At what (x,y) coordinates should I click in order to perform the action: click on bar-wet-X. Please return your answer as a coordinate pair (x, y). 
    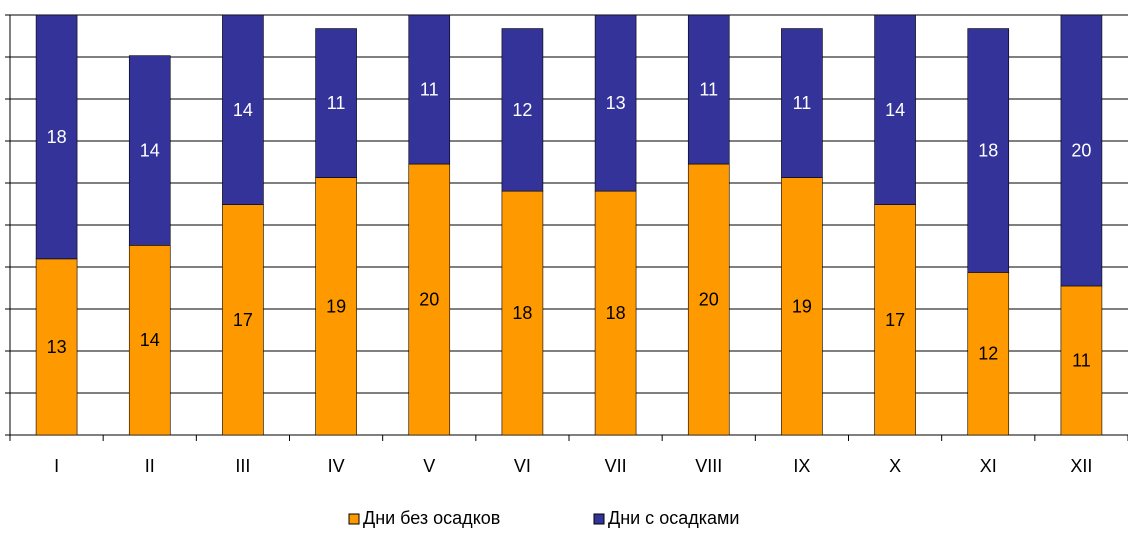
    Looking at the image, I should click on (895, 109).